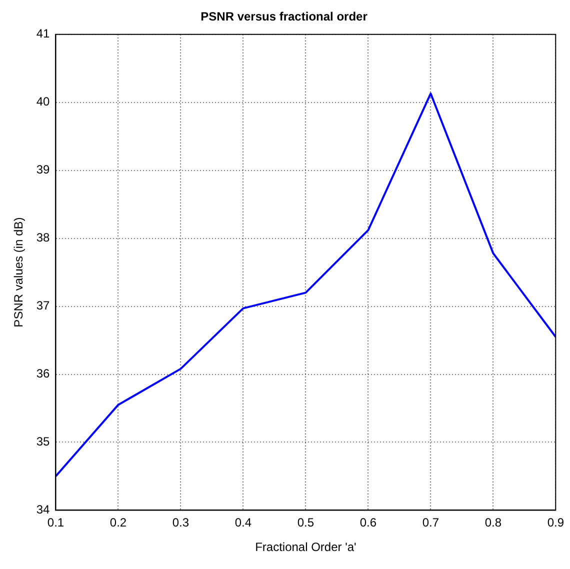 The image size is (570, 569). What do you see at coordinates (43, 509) in the screenshot?
I see `y-tick-label: 34` at bounding box center [43, 509].